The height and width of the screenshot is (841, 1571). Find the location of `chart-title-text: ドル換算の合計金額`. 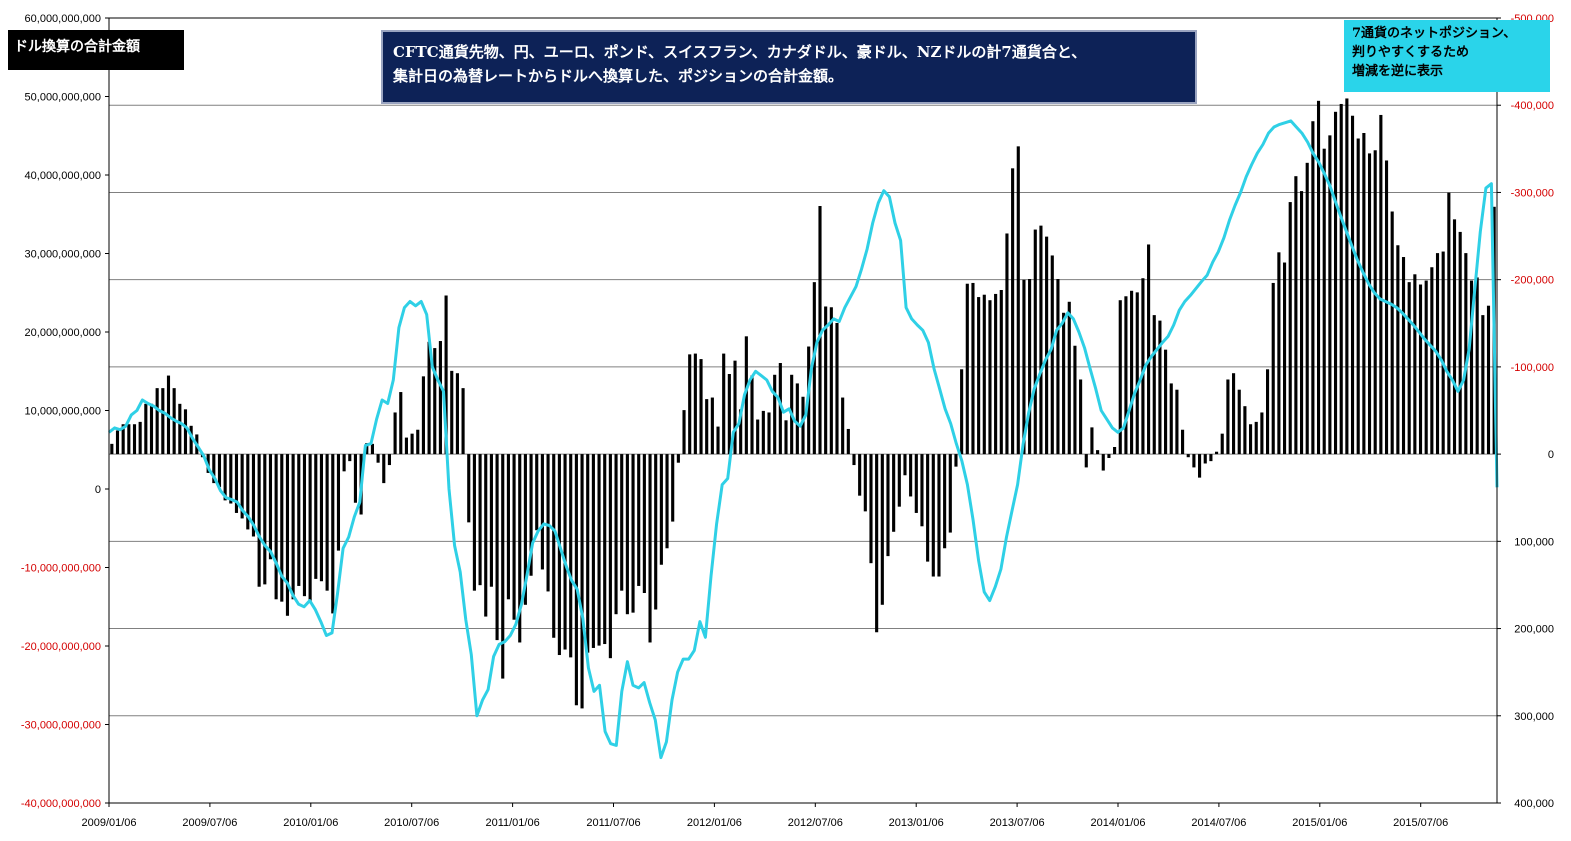

chart-title-text: ドル換算の合計金額 is located at coordinates (77, 47).